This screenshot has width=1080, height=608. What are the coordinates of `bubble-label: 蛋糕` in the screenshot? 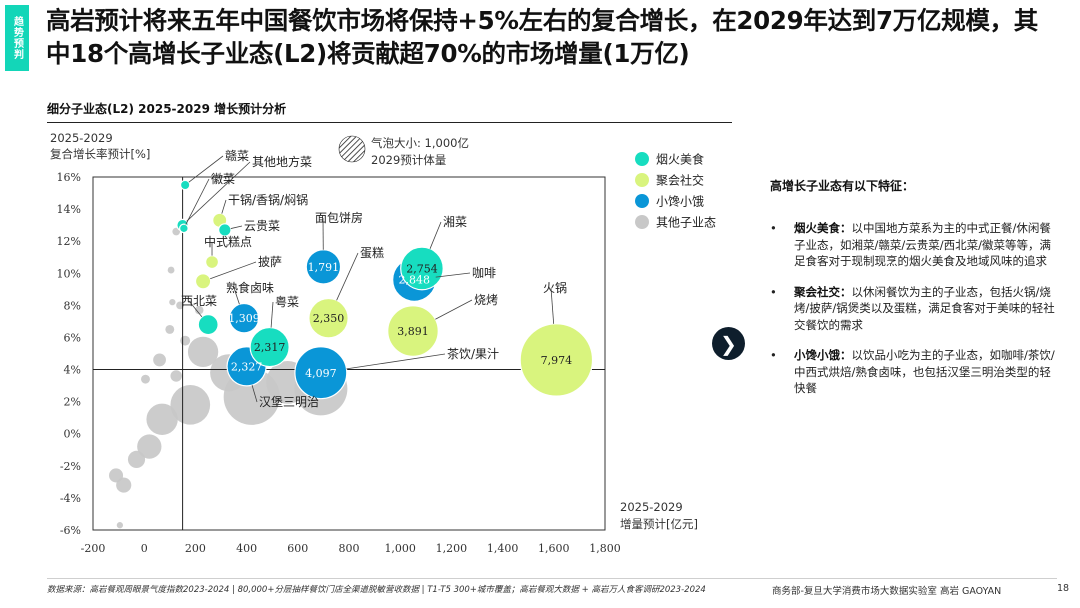 It's located at (372, 253).